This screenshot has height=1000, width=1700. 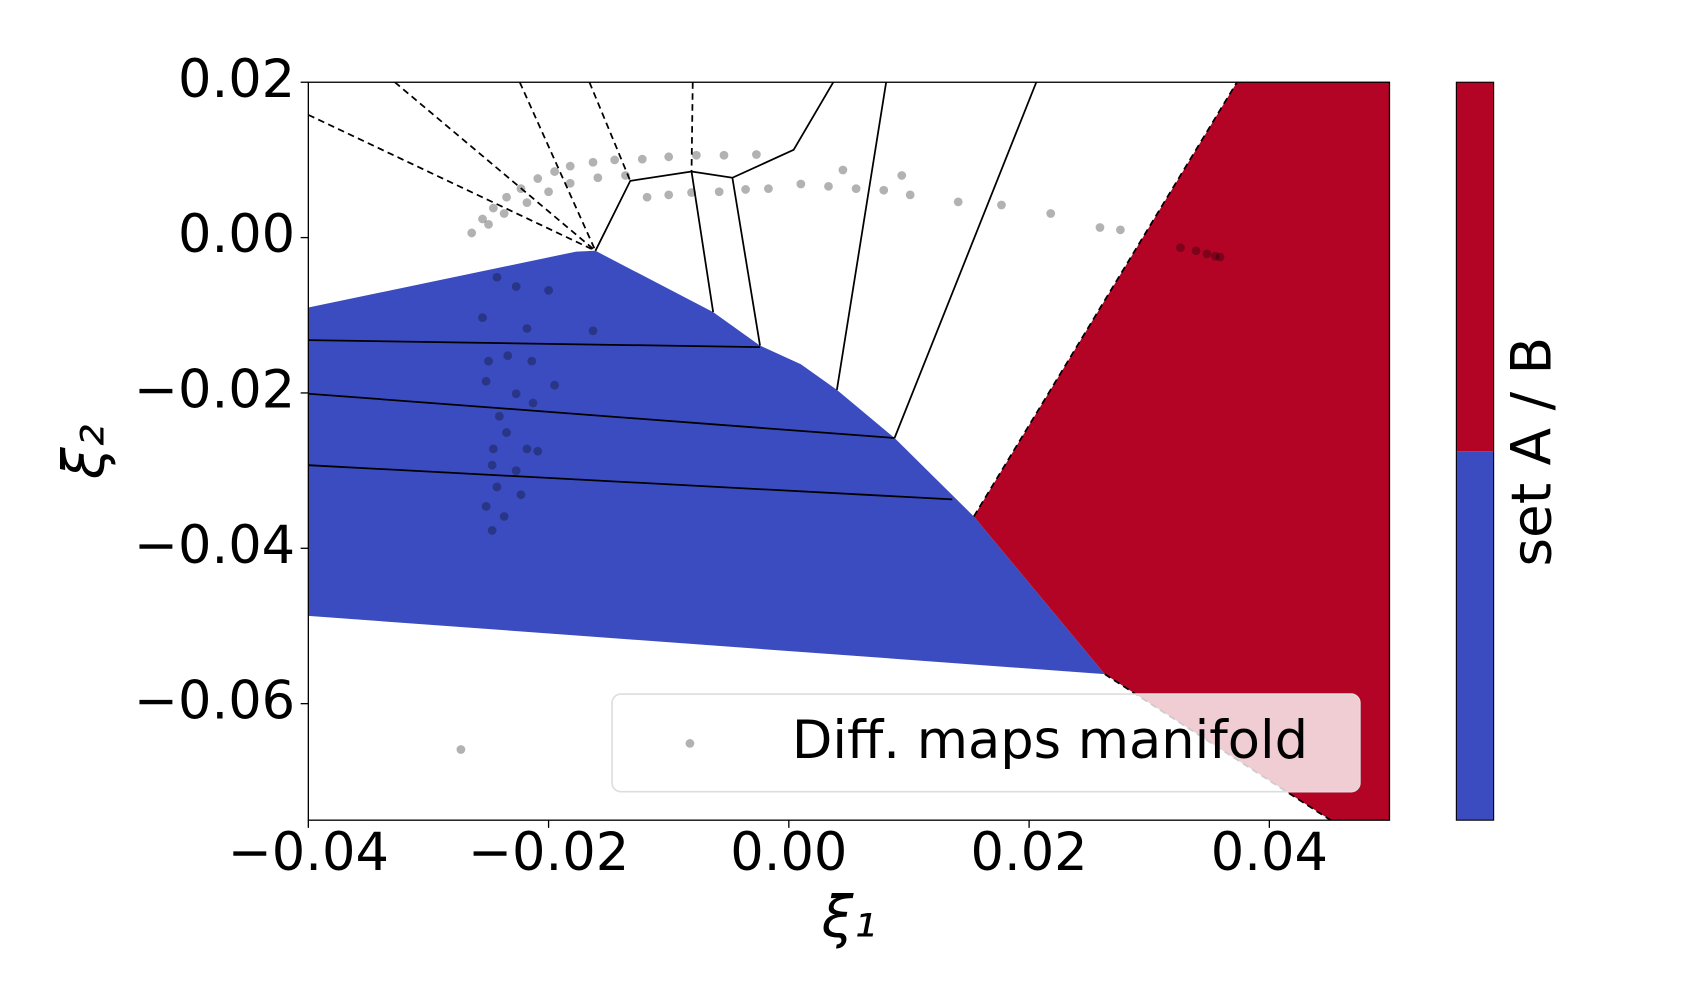 What do you see at coordinates (214, 545) in the screenshot?
I see `y-tick-label: −0.04` at bounding box center [214, 545].